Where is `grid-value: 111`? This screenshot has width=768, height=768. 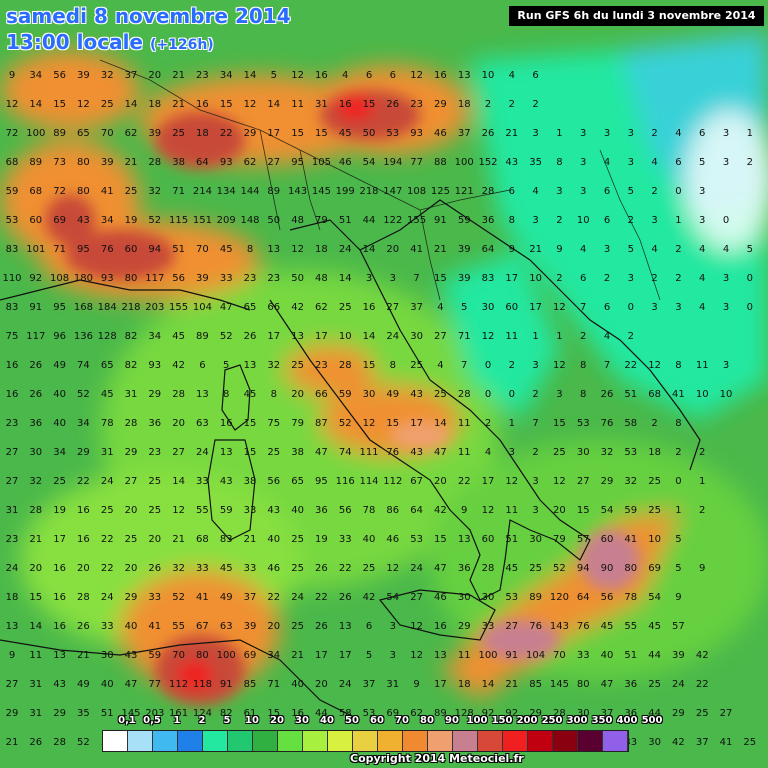
grid-value: 111 is located at coordinates (368, 452).